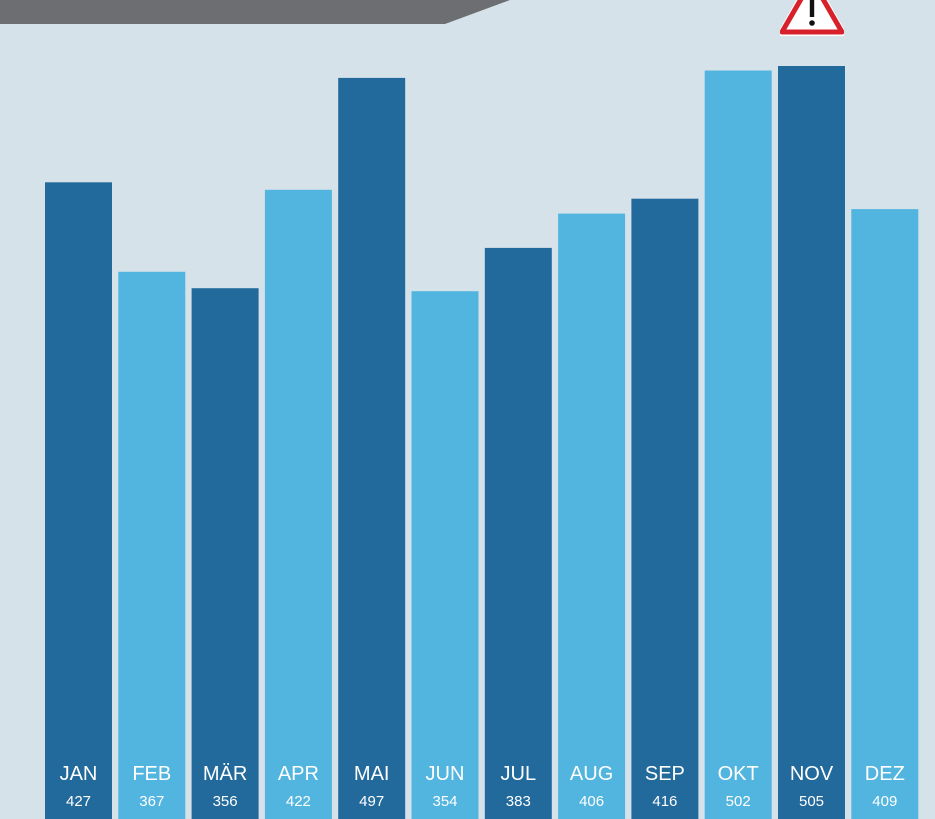 This screenshot has height=819, width=935. What do you see at coordinates (298, 801) in the screenshot?
I see `value-label: 422` at bounding box center [298, 801].